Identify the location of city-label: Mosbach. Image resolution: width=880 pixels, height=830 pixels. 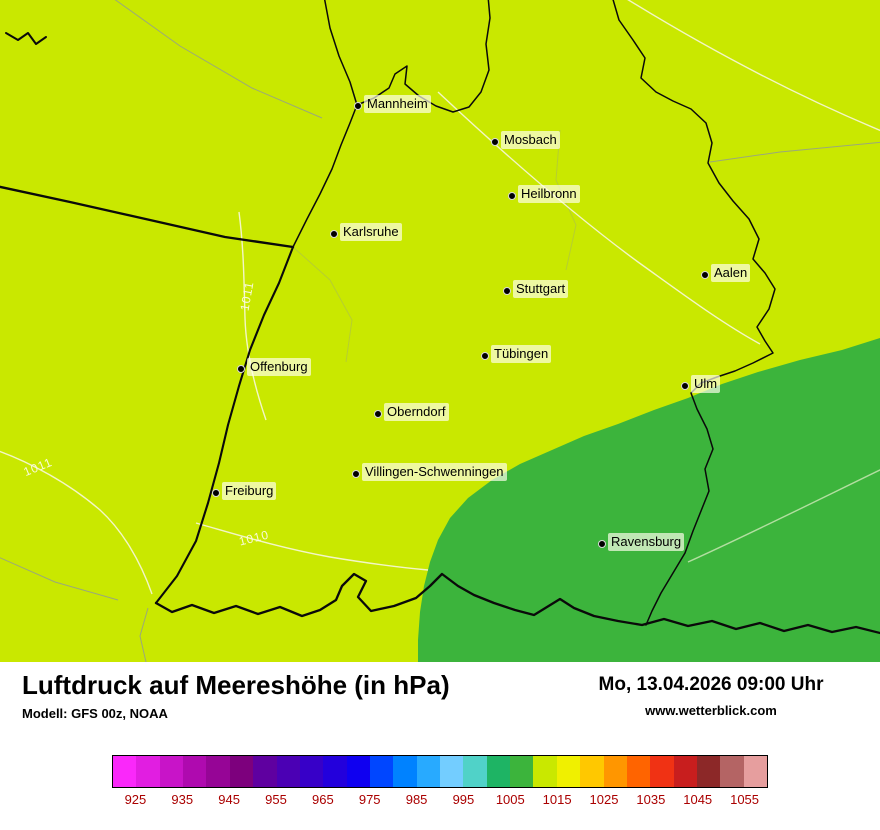
(530, 140).